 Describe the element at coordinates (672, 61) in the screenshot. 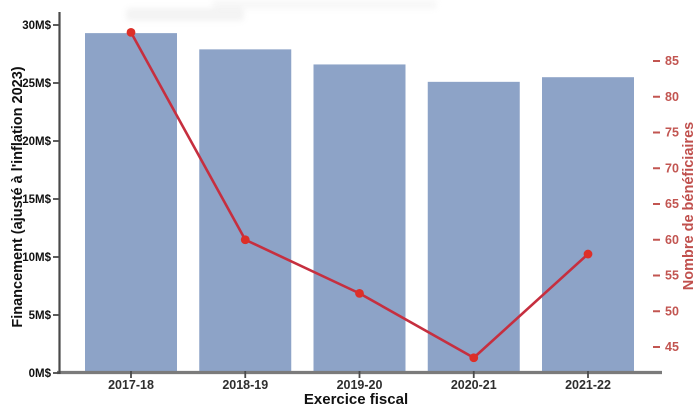

I see `right-axis-tick-label: 85` at that location.